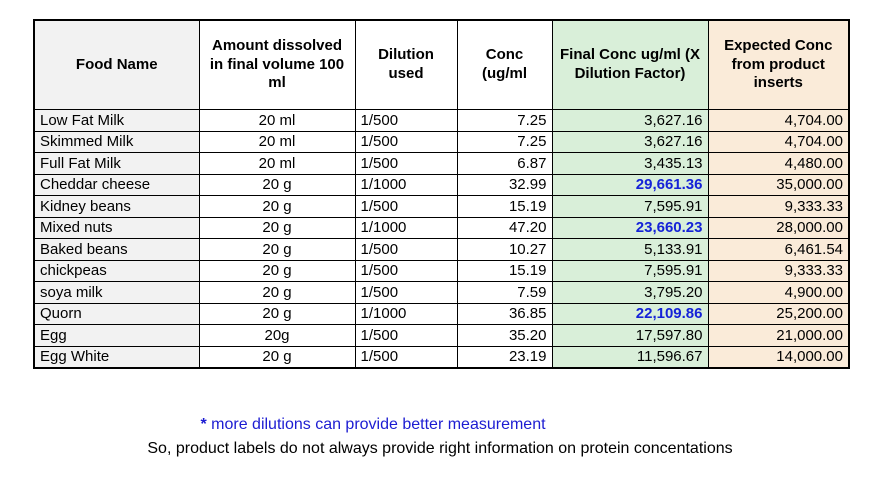 The width and height of the screenshot is (880, 483). What do you see at coordinates (504, 227) in the screenshot?
I see `conc-cell: 47.20` at bounding box center [504, 227].